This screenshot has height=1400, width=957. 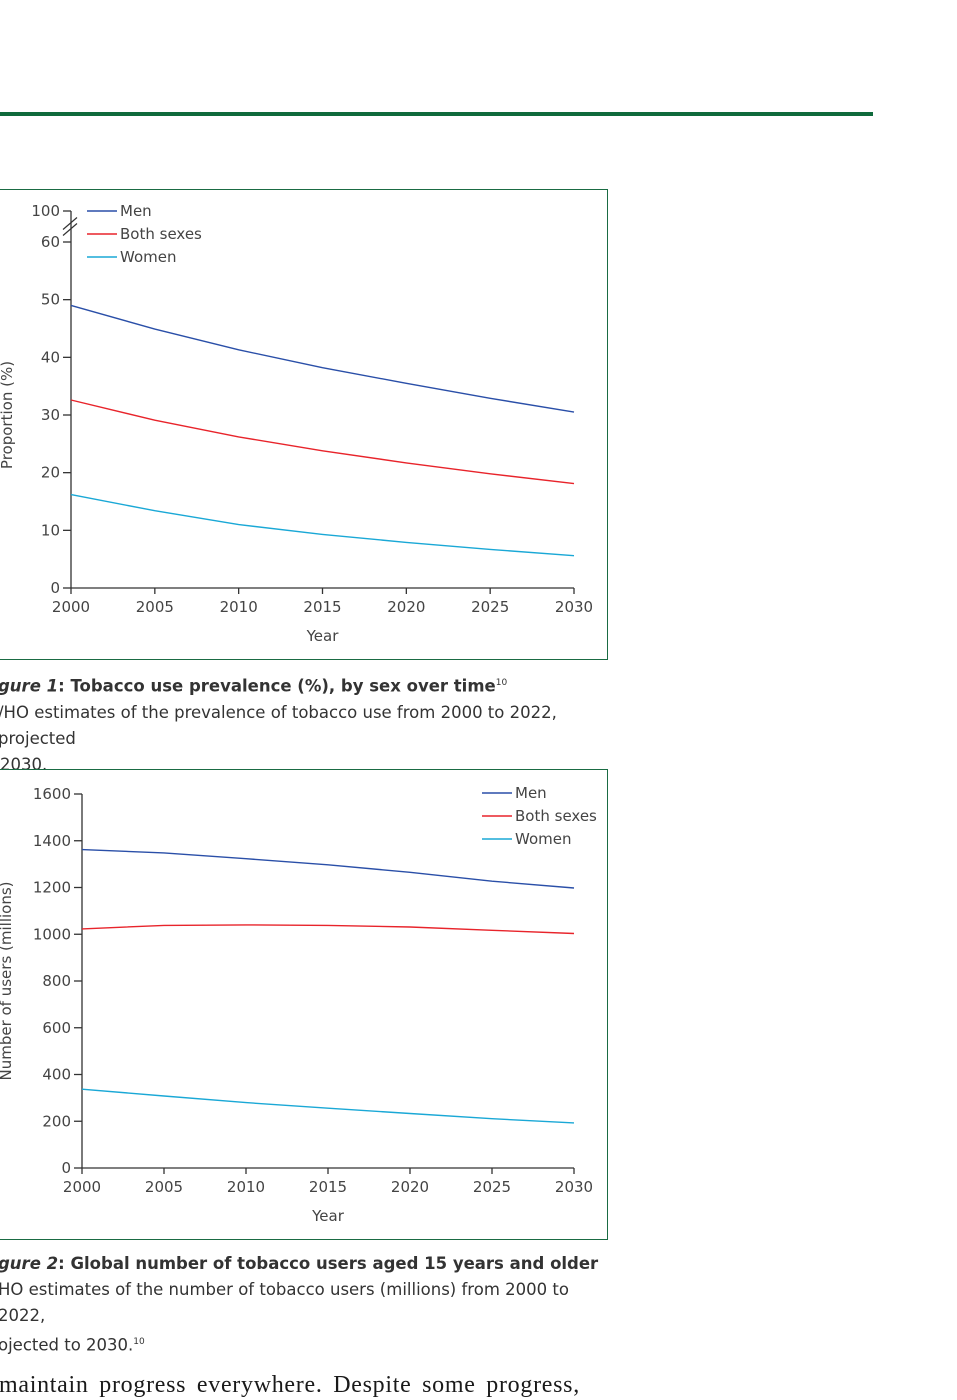 I want to click on chart-2-y-tick-label-1400: 1400, so click(x=52, y=841).